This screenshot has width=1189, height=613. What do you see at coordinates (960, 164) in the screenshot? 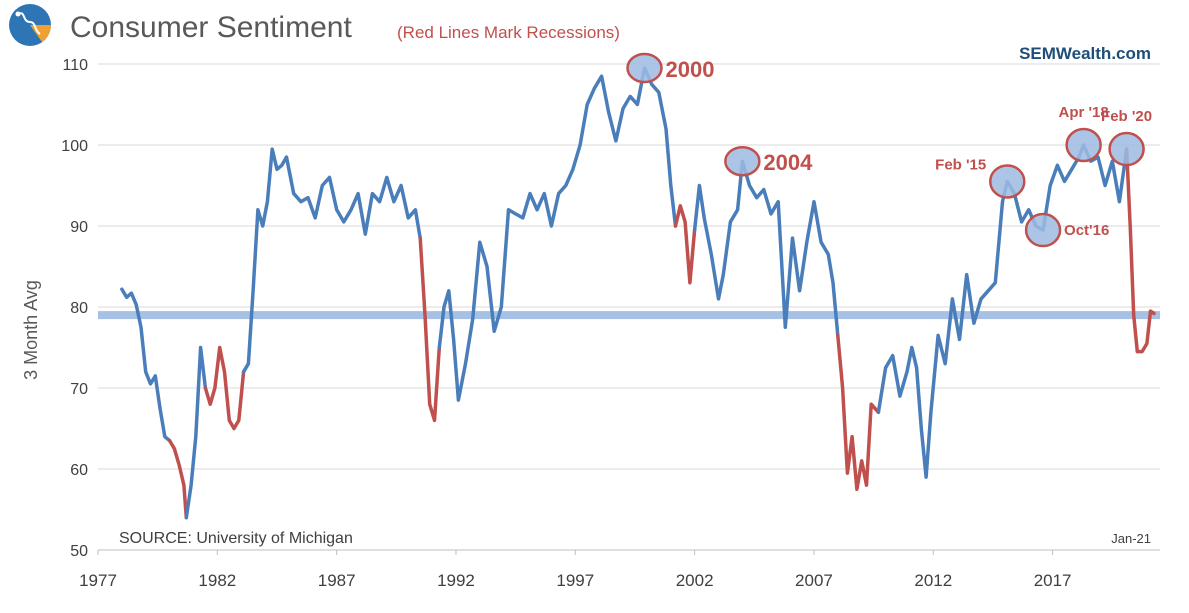
I see `annotation-label: Feb '15` at bounding box center [960, 164].